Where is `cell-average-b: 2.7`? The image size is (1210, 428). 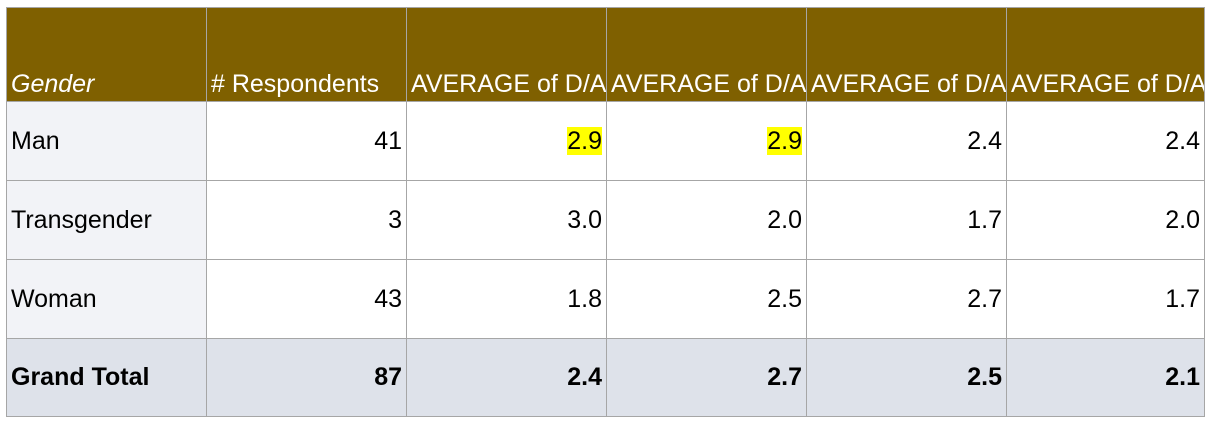
cell-average-b: 2.7 is located at coordinates (706, 377).